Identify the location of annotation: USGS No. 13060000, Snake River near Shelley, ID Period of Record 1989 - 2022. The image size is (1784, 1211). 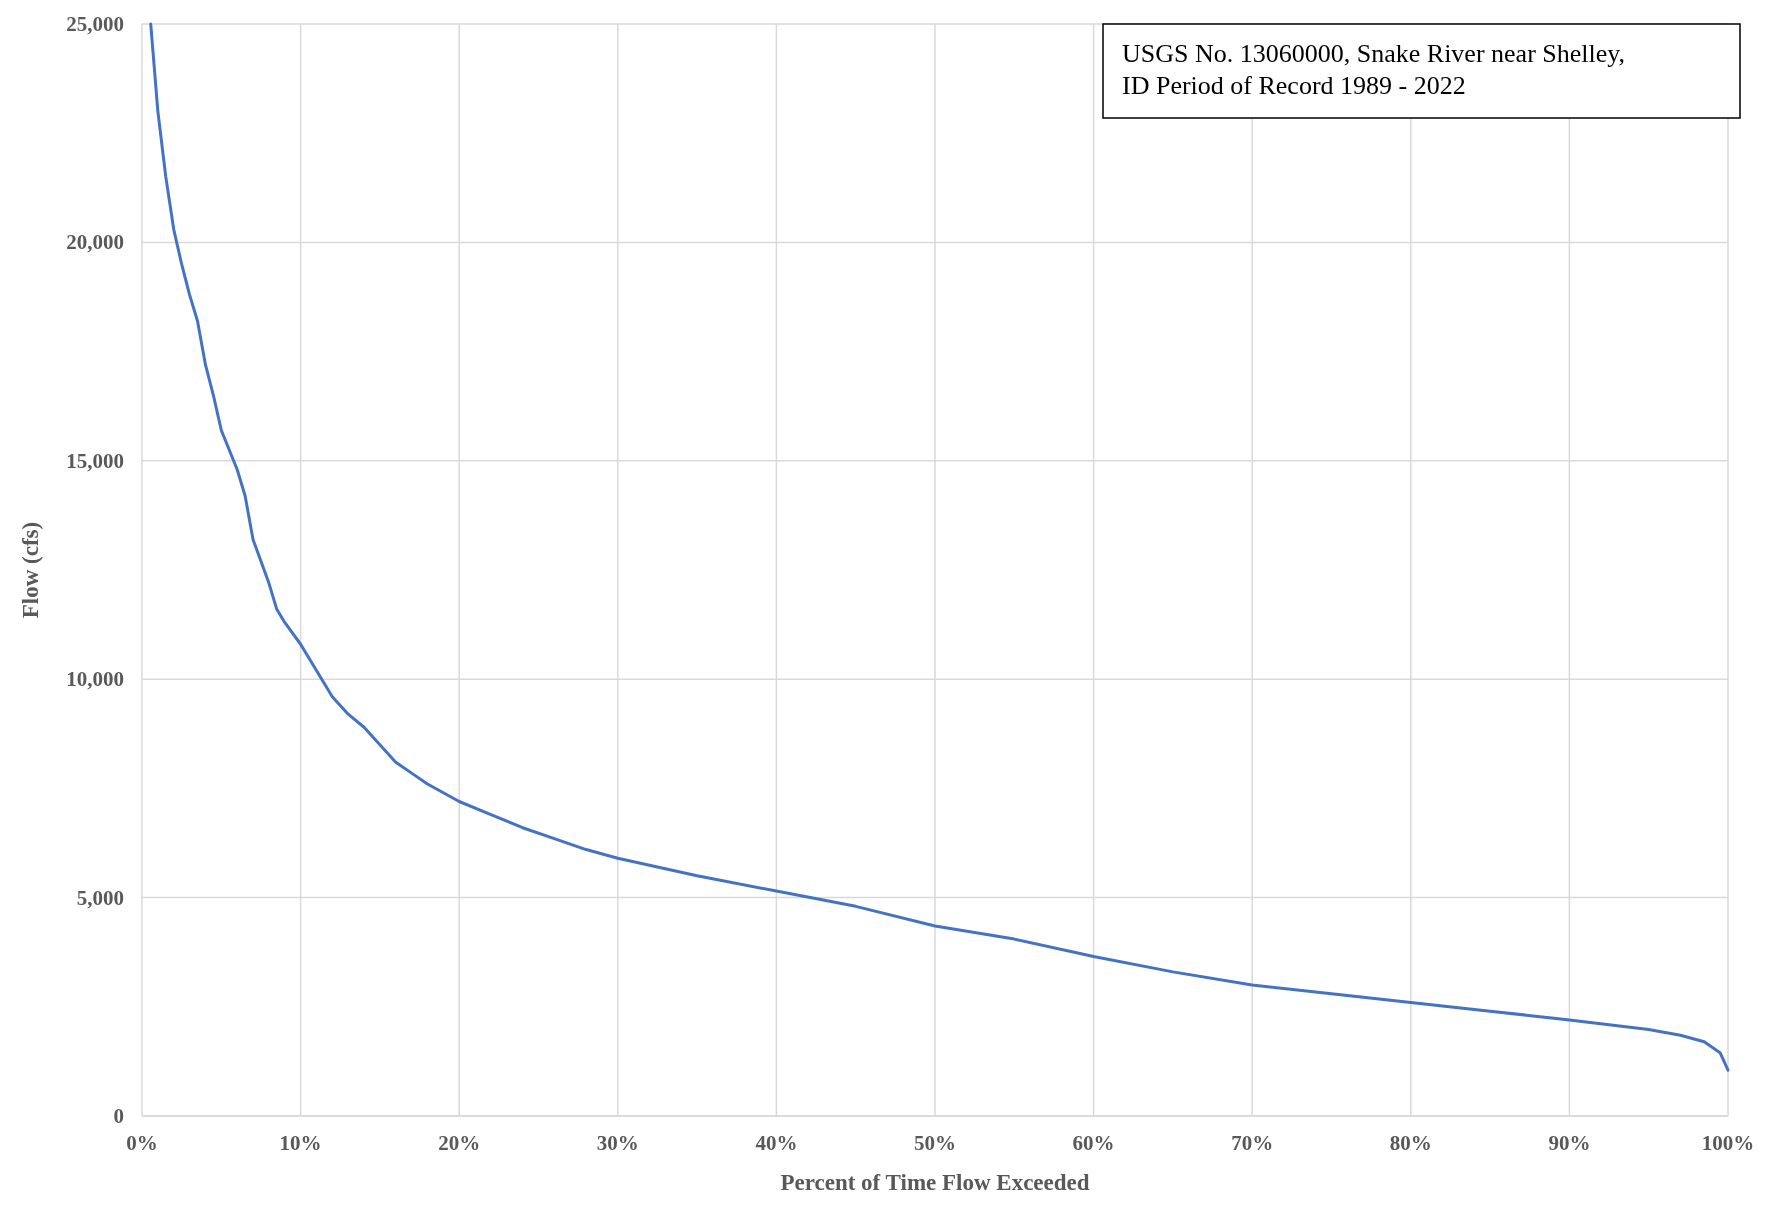
(1377, 69).